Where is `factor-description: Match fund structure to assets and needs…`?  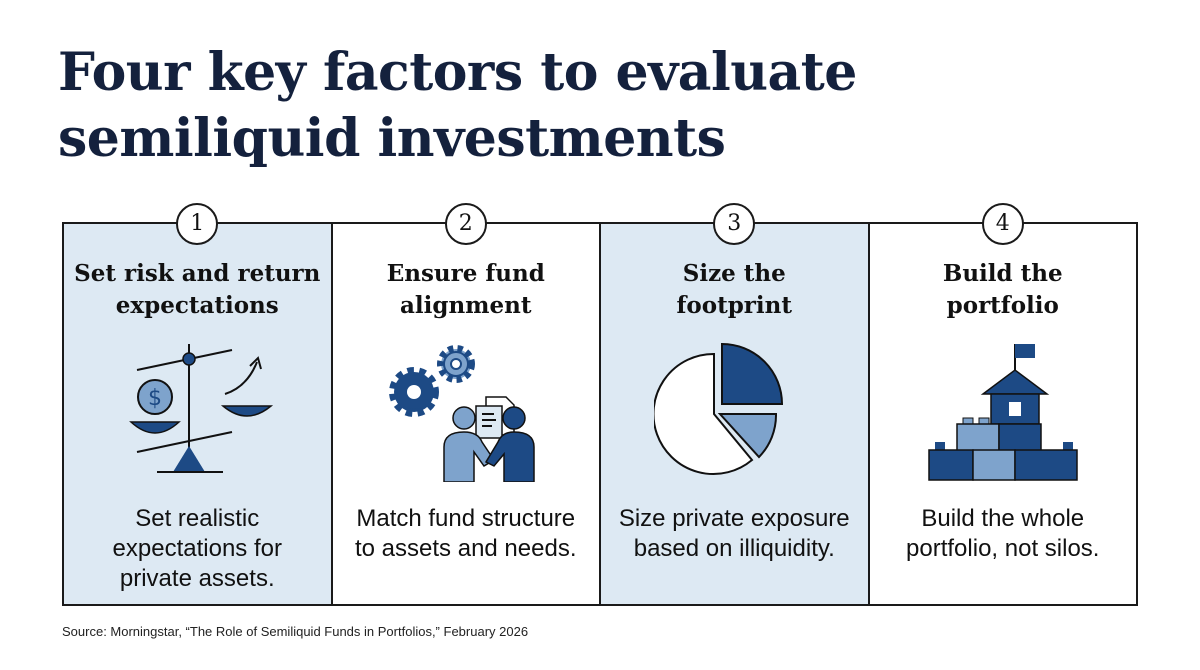 factor-description: Match fund structure to assets and needs… is located at coordinates (466, 534).